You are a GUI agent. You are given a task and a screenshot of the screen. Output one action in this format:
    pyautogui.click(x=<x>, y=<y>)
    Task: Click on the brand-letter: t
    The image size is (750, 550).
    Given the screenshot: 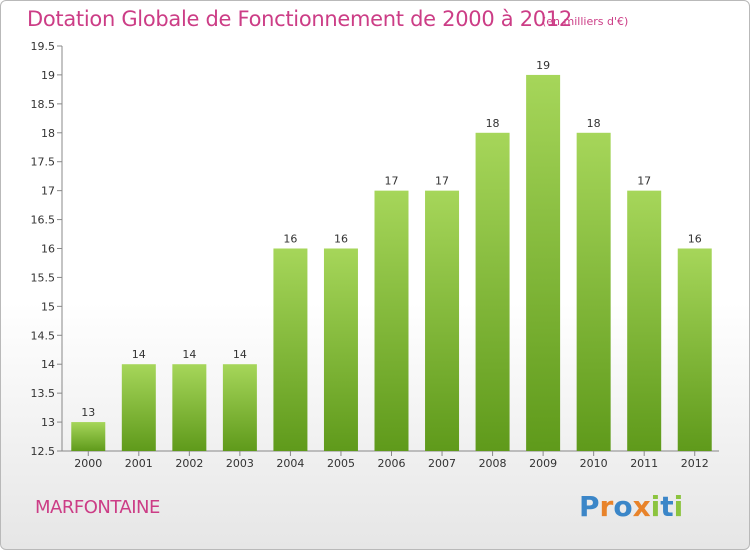 What is the action you would take?
    pyautogui.click(x=667, y=506)
    